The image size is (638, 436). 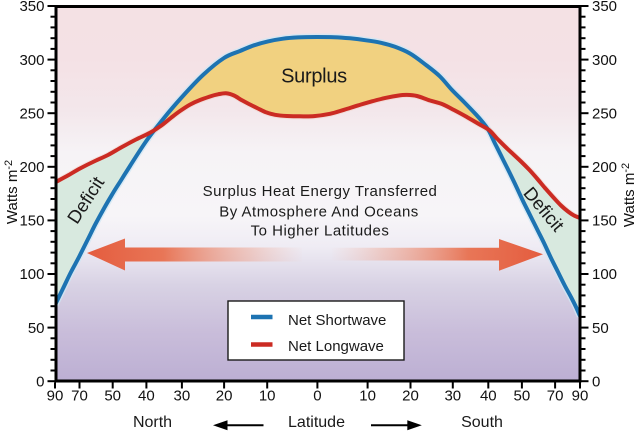 I want to click on svg-text:Surplus Heat Energy Transferre: Surplus Heat Energy Transferred, so click(x=320, y=191).